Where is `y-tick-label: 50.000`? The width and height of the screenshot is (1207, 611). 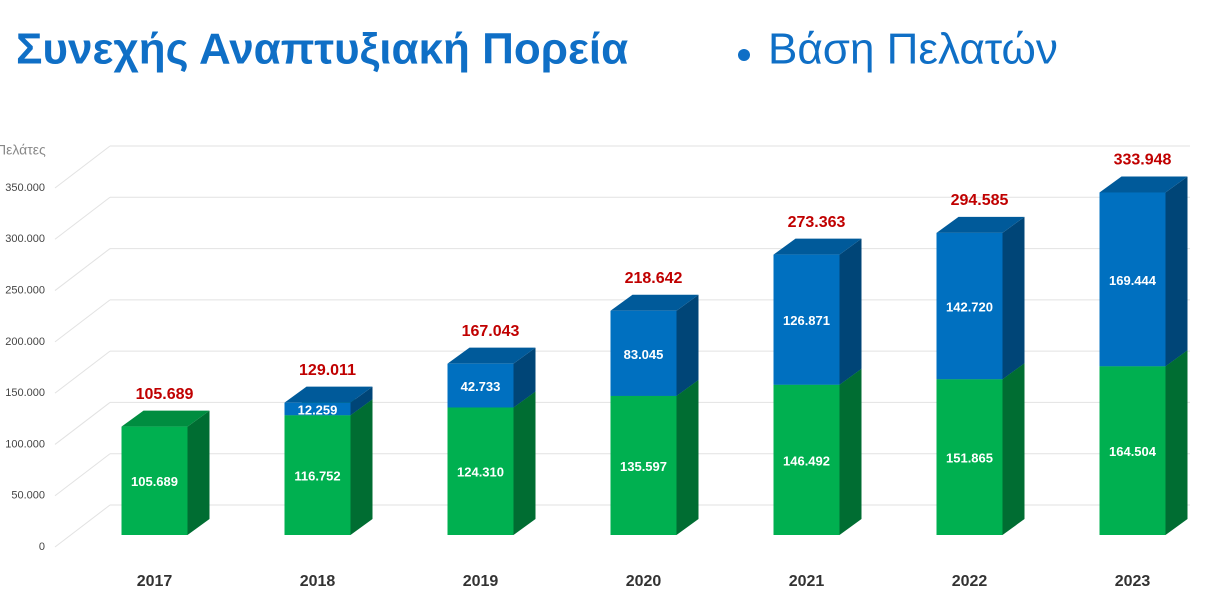 y-tick-label: 50.000 is located at coordinates (28, 496).